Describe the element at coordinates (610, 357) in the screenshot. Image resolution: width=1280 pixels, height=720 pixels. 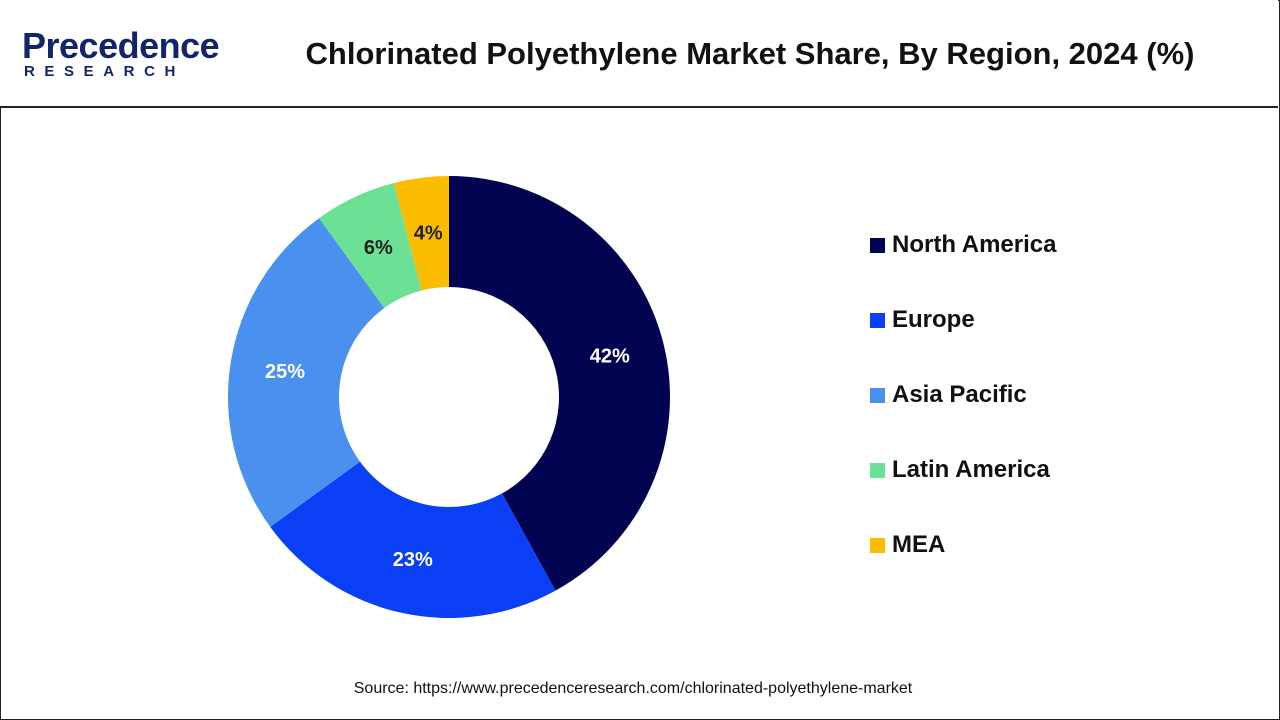
I see `slice-label-north-america: 42%` at that location.